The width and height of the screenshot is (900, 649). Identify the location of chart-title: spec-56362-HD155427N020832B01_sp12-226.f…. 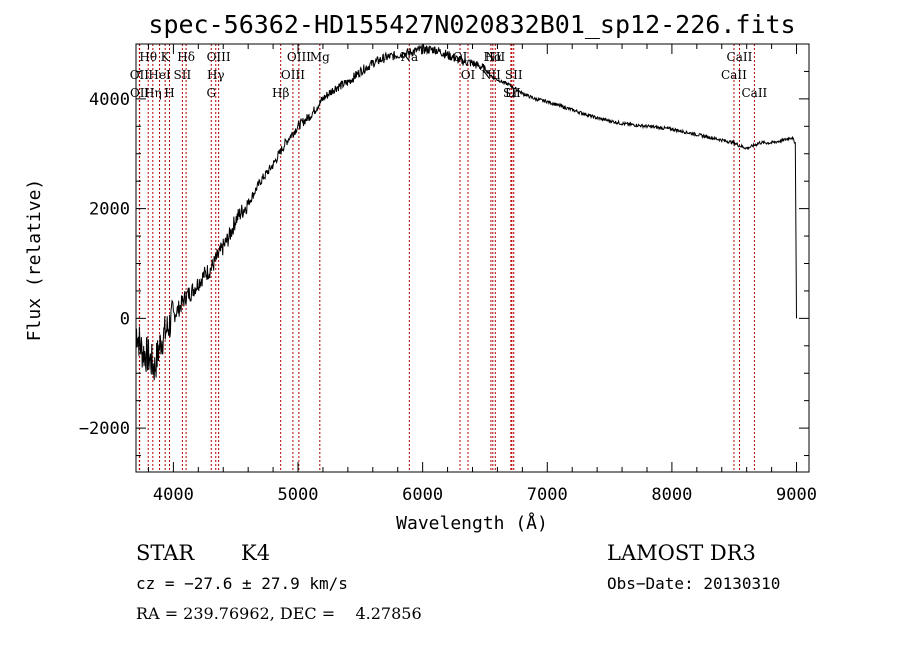
(471, 24).